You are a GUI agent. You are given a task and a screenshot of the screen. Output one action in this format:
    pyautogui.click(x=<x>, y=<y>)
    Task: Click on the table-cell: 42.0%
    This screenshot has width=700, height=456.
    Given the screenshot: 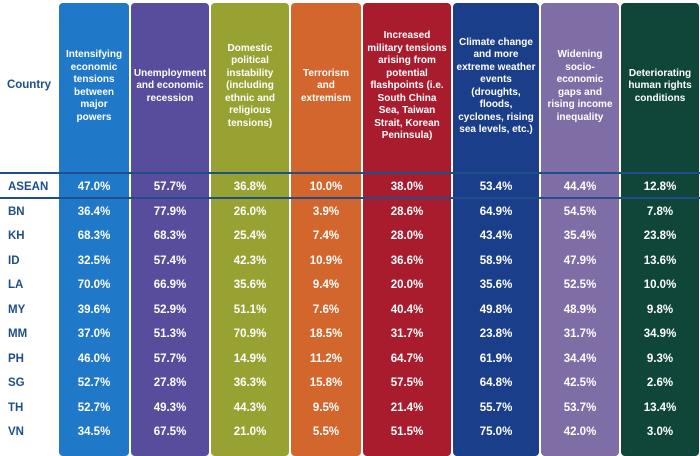 What is the action you would take?
    pyautogui.click(x=580, y=431)
    